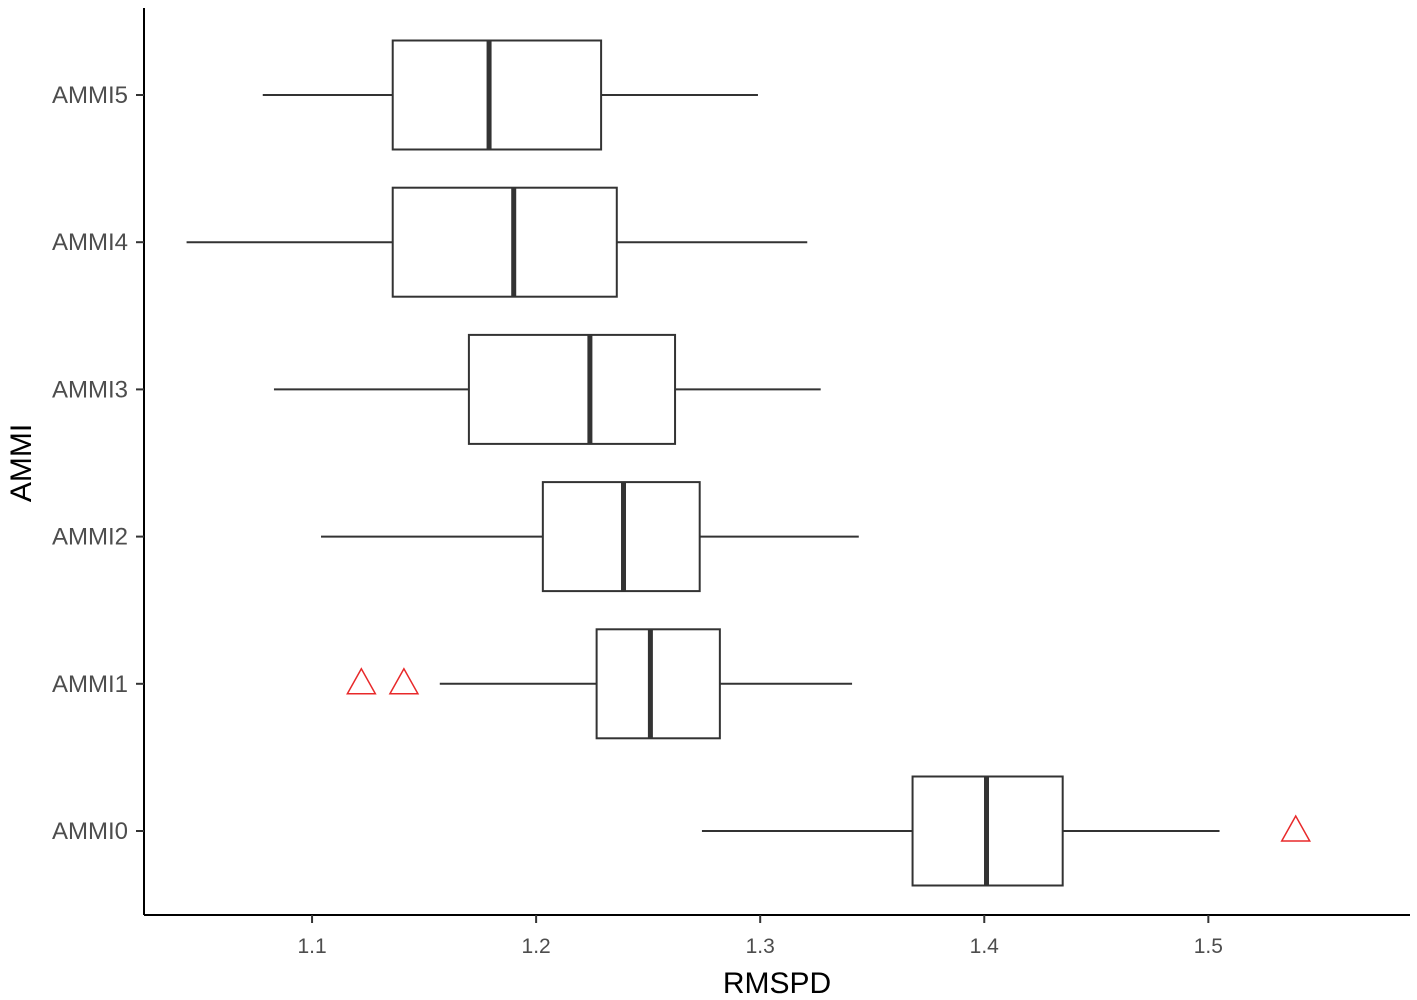 The image size is (1417, 1000). What do you see at coordinates (311, 946) in the screenshot?
I see `x-tick-label-1: 1.1` at bounding box center [311, 946].